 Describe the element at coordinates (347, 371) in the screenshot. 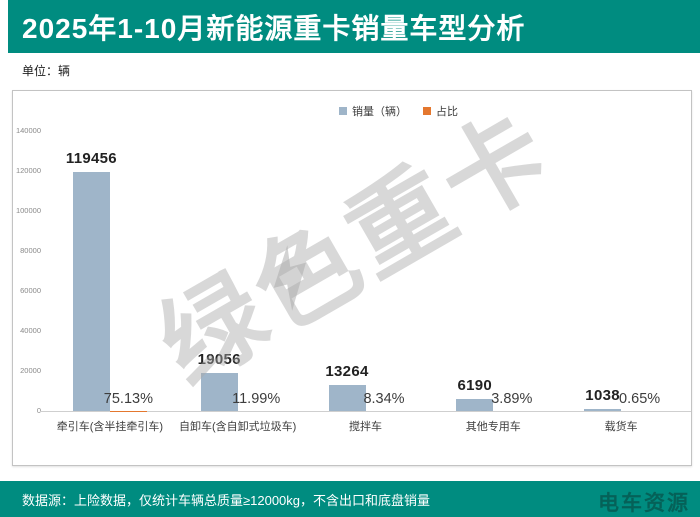

I see `bar-value-label: 13264` at that location.